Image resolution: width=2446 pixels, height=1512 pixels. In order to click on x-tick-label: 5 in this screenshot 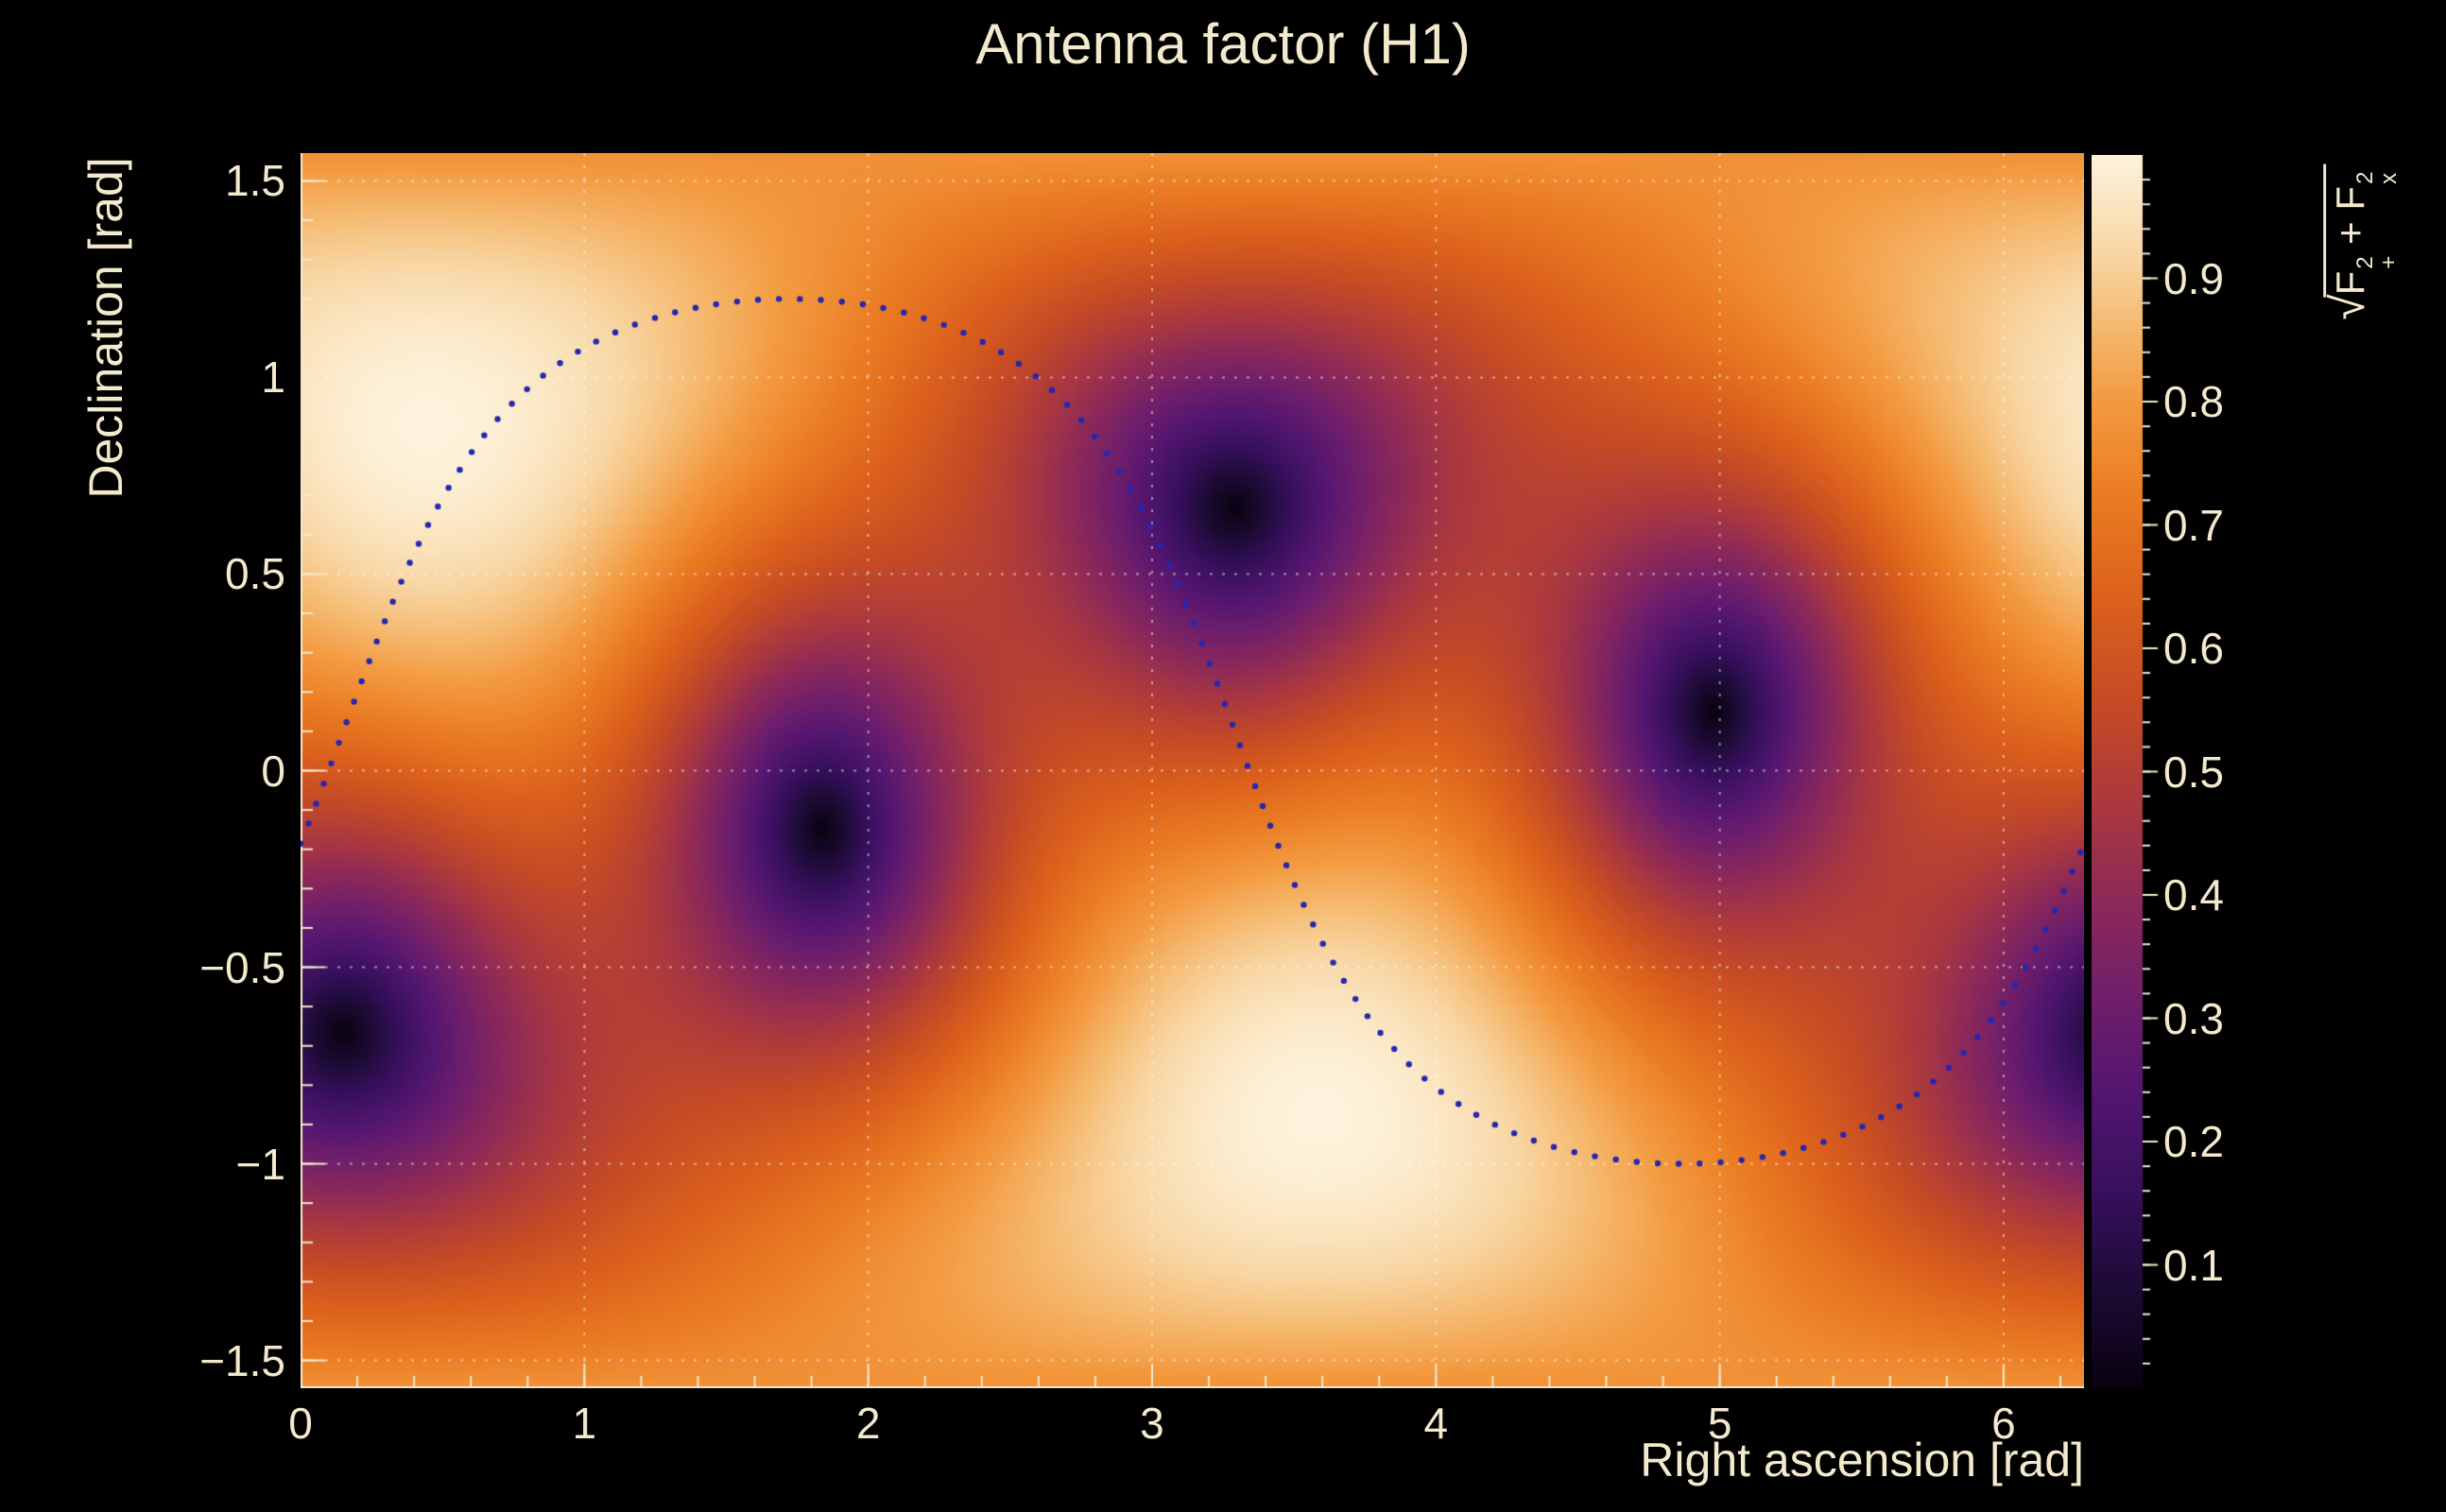, I will do `click(1720, 1423)`.